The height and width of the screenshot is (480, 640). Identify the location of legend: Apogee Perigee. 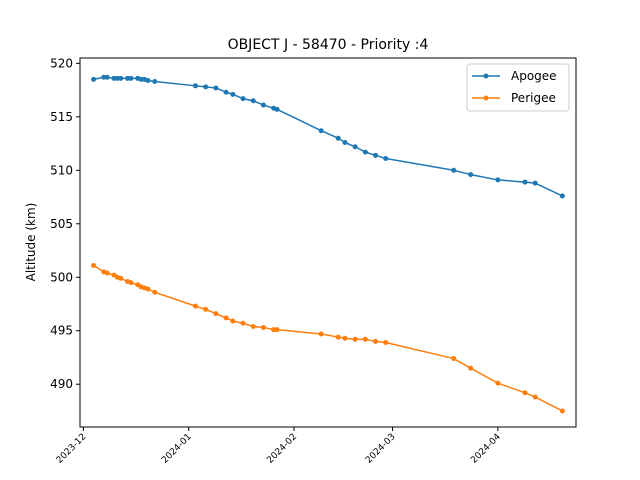
(518, 87).